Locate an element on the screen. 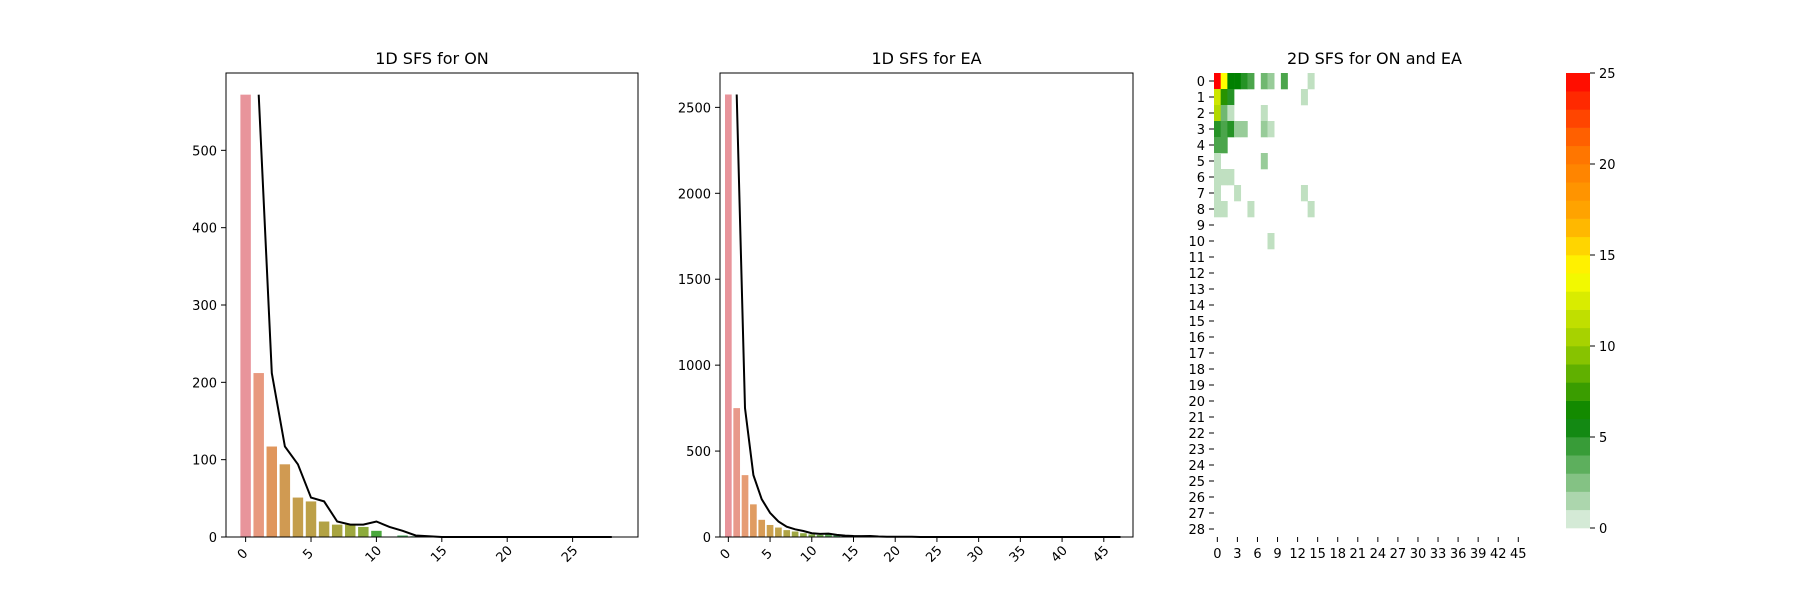 The image size is (1800, 600). x-tick-label: 6 is located at coordinates (1257, 554).